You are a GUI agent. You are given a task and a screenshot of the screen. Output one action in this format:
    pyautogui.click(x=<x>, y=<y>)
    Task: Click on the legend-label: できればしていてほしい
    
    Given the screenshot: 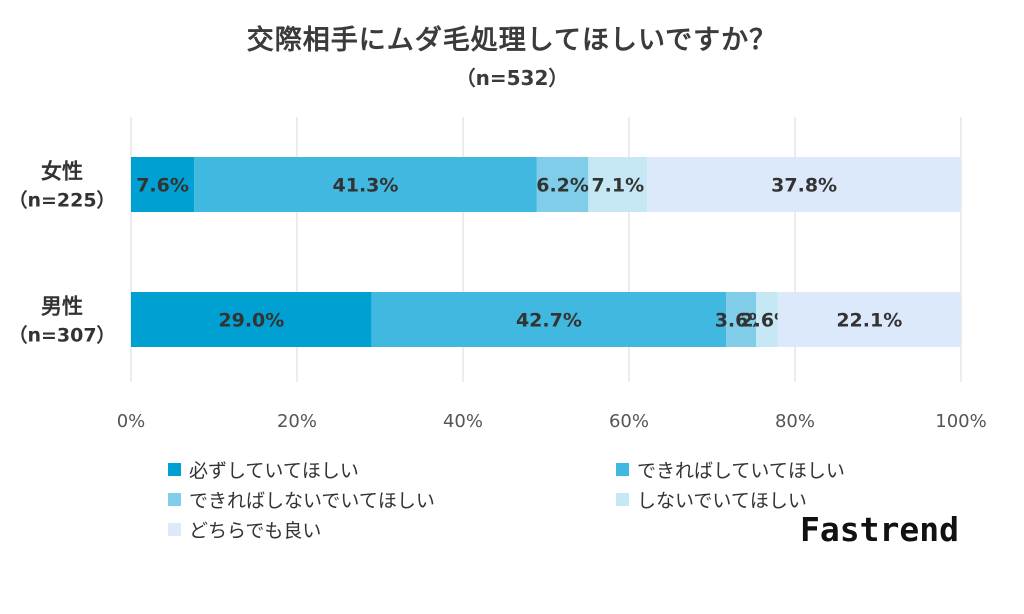 What is the action you would take?
    pyautogui.click(x=741, y=471)
    